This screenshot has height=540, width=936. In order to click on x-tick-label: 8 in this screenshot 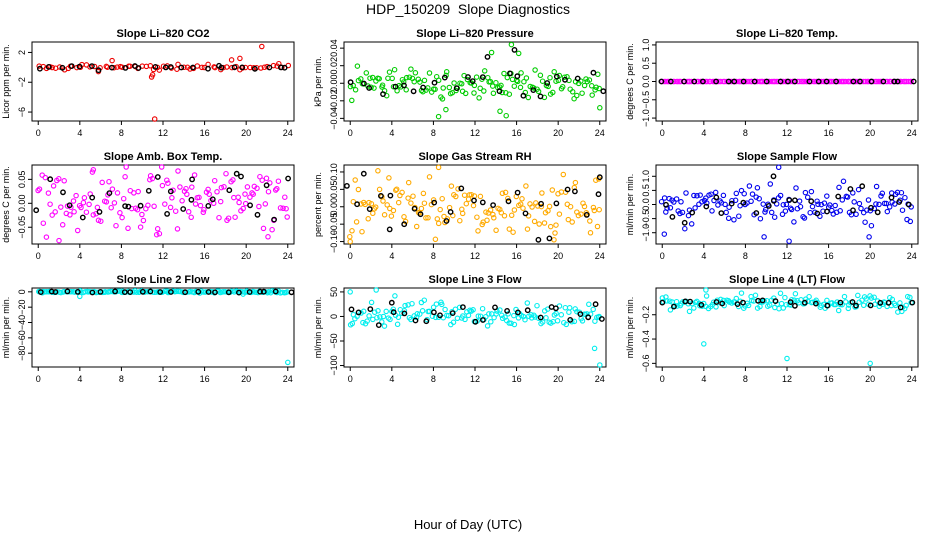, I will do `click(121, 379)`.